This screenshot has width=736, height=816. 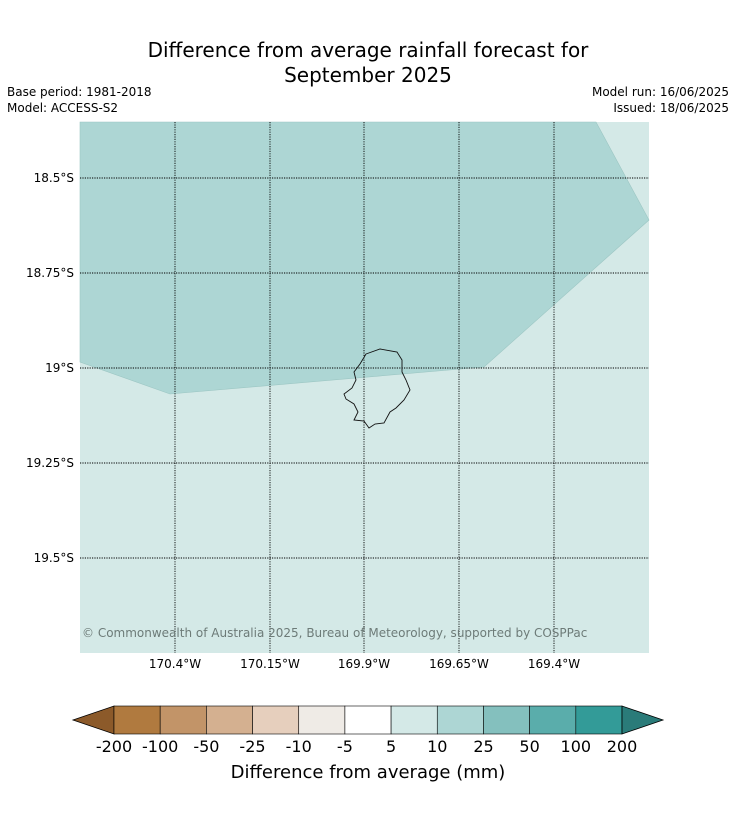 What do you see at coordinates (622, 746) in the screenshot?
I see `colorbar-tick: 200` at bounding box center [622, 746].